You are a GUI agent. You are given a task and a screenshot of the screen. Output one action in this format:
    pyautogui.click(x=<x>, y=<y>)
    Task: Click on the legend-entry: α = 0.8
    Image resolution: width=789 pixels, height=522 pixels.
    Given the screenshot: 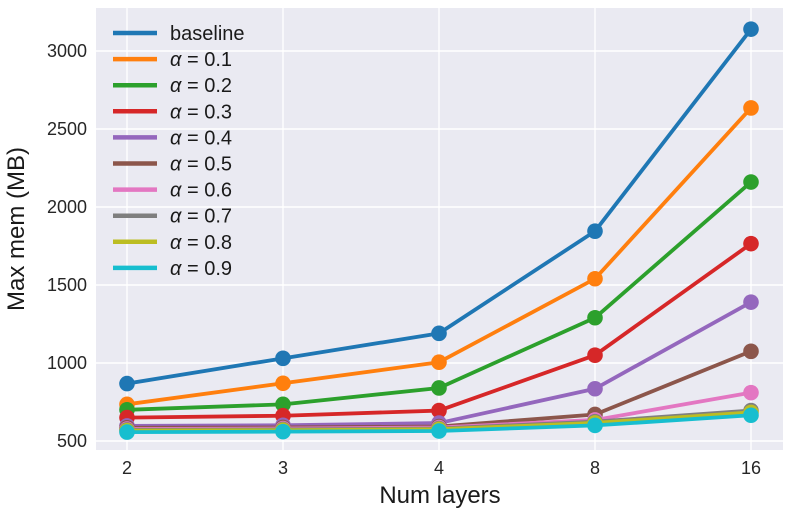 What is the action you would take?
    pyautogui.click(x=172, y=243)
    